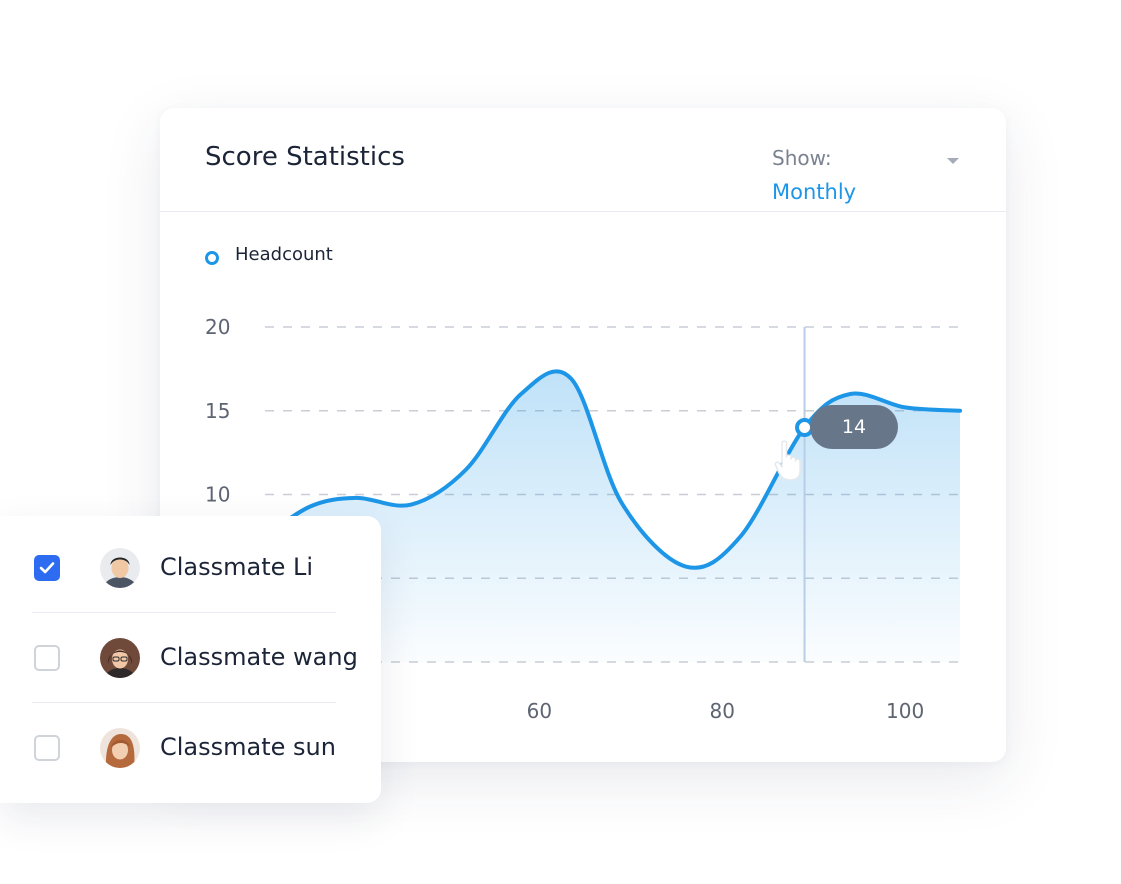  What do you see at coordinates (284, 254) in the screenshot?
I see `legend-label: Headcount` at bounding box center [284, 254].